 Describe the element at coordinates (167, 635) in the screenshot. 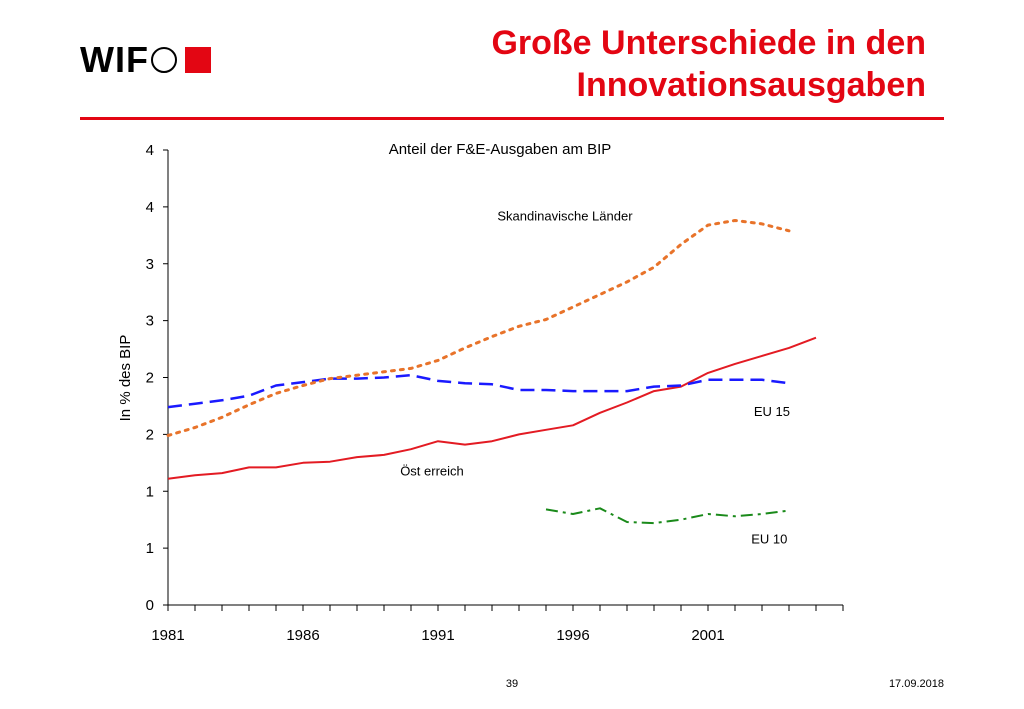

I see `x-tick-label: 1981` at that location.